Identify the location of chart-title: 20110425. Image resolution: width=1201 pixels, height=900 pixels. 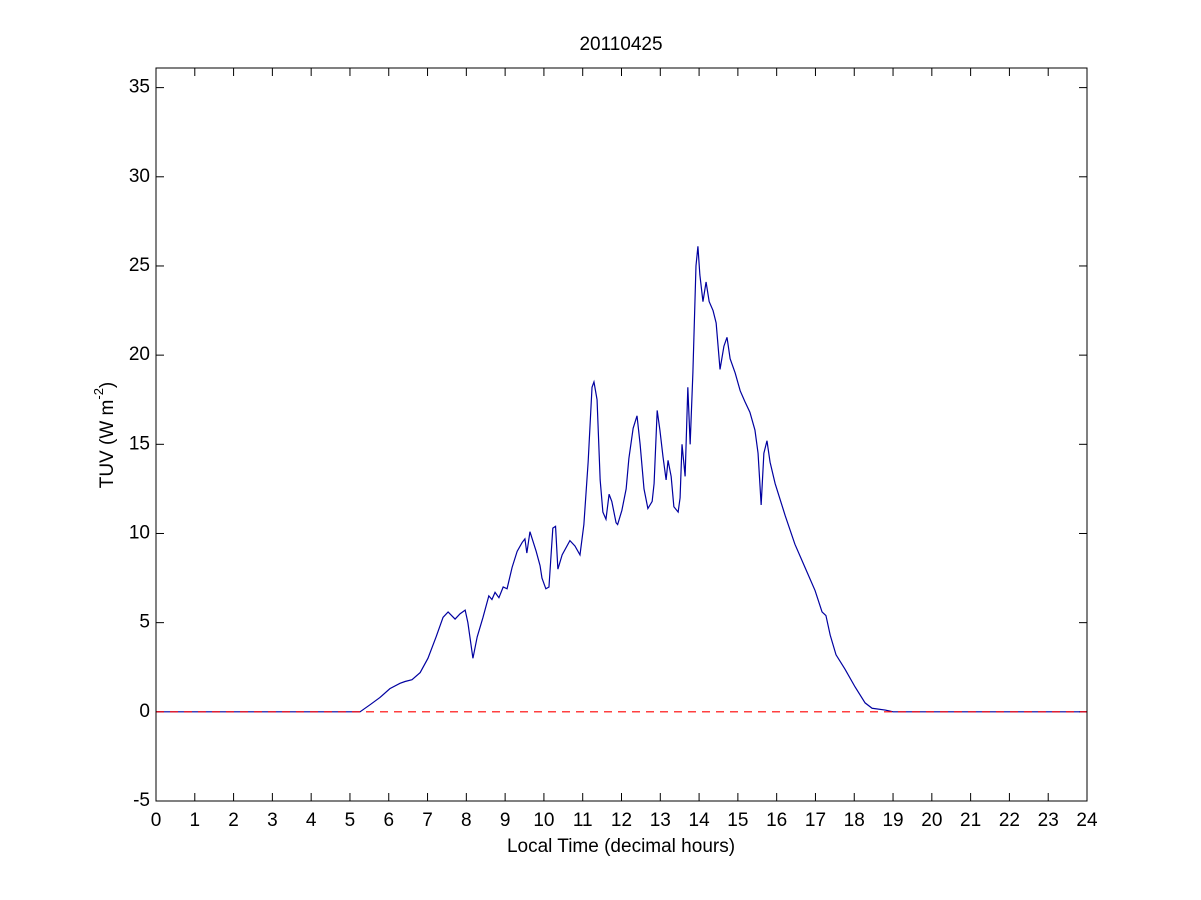
(620, 44).